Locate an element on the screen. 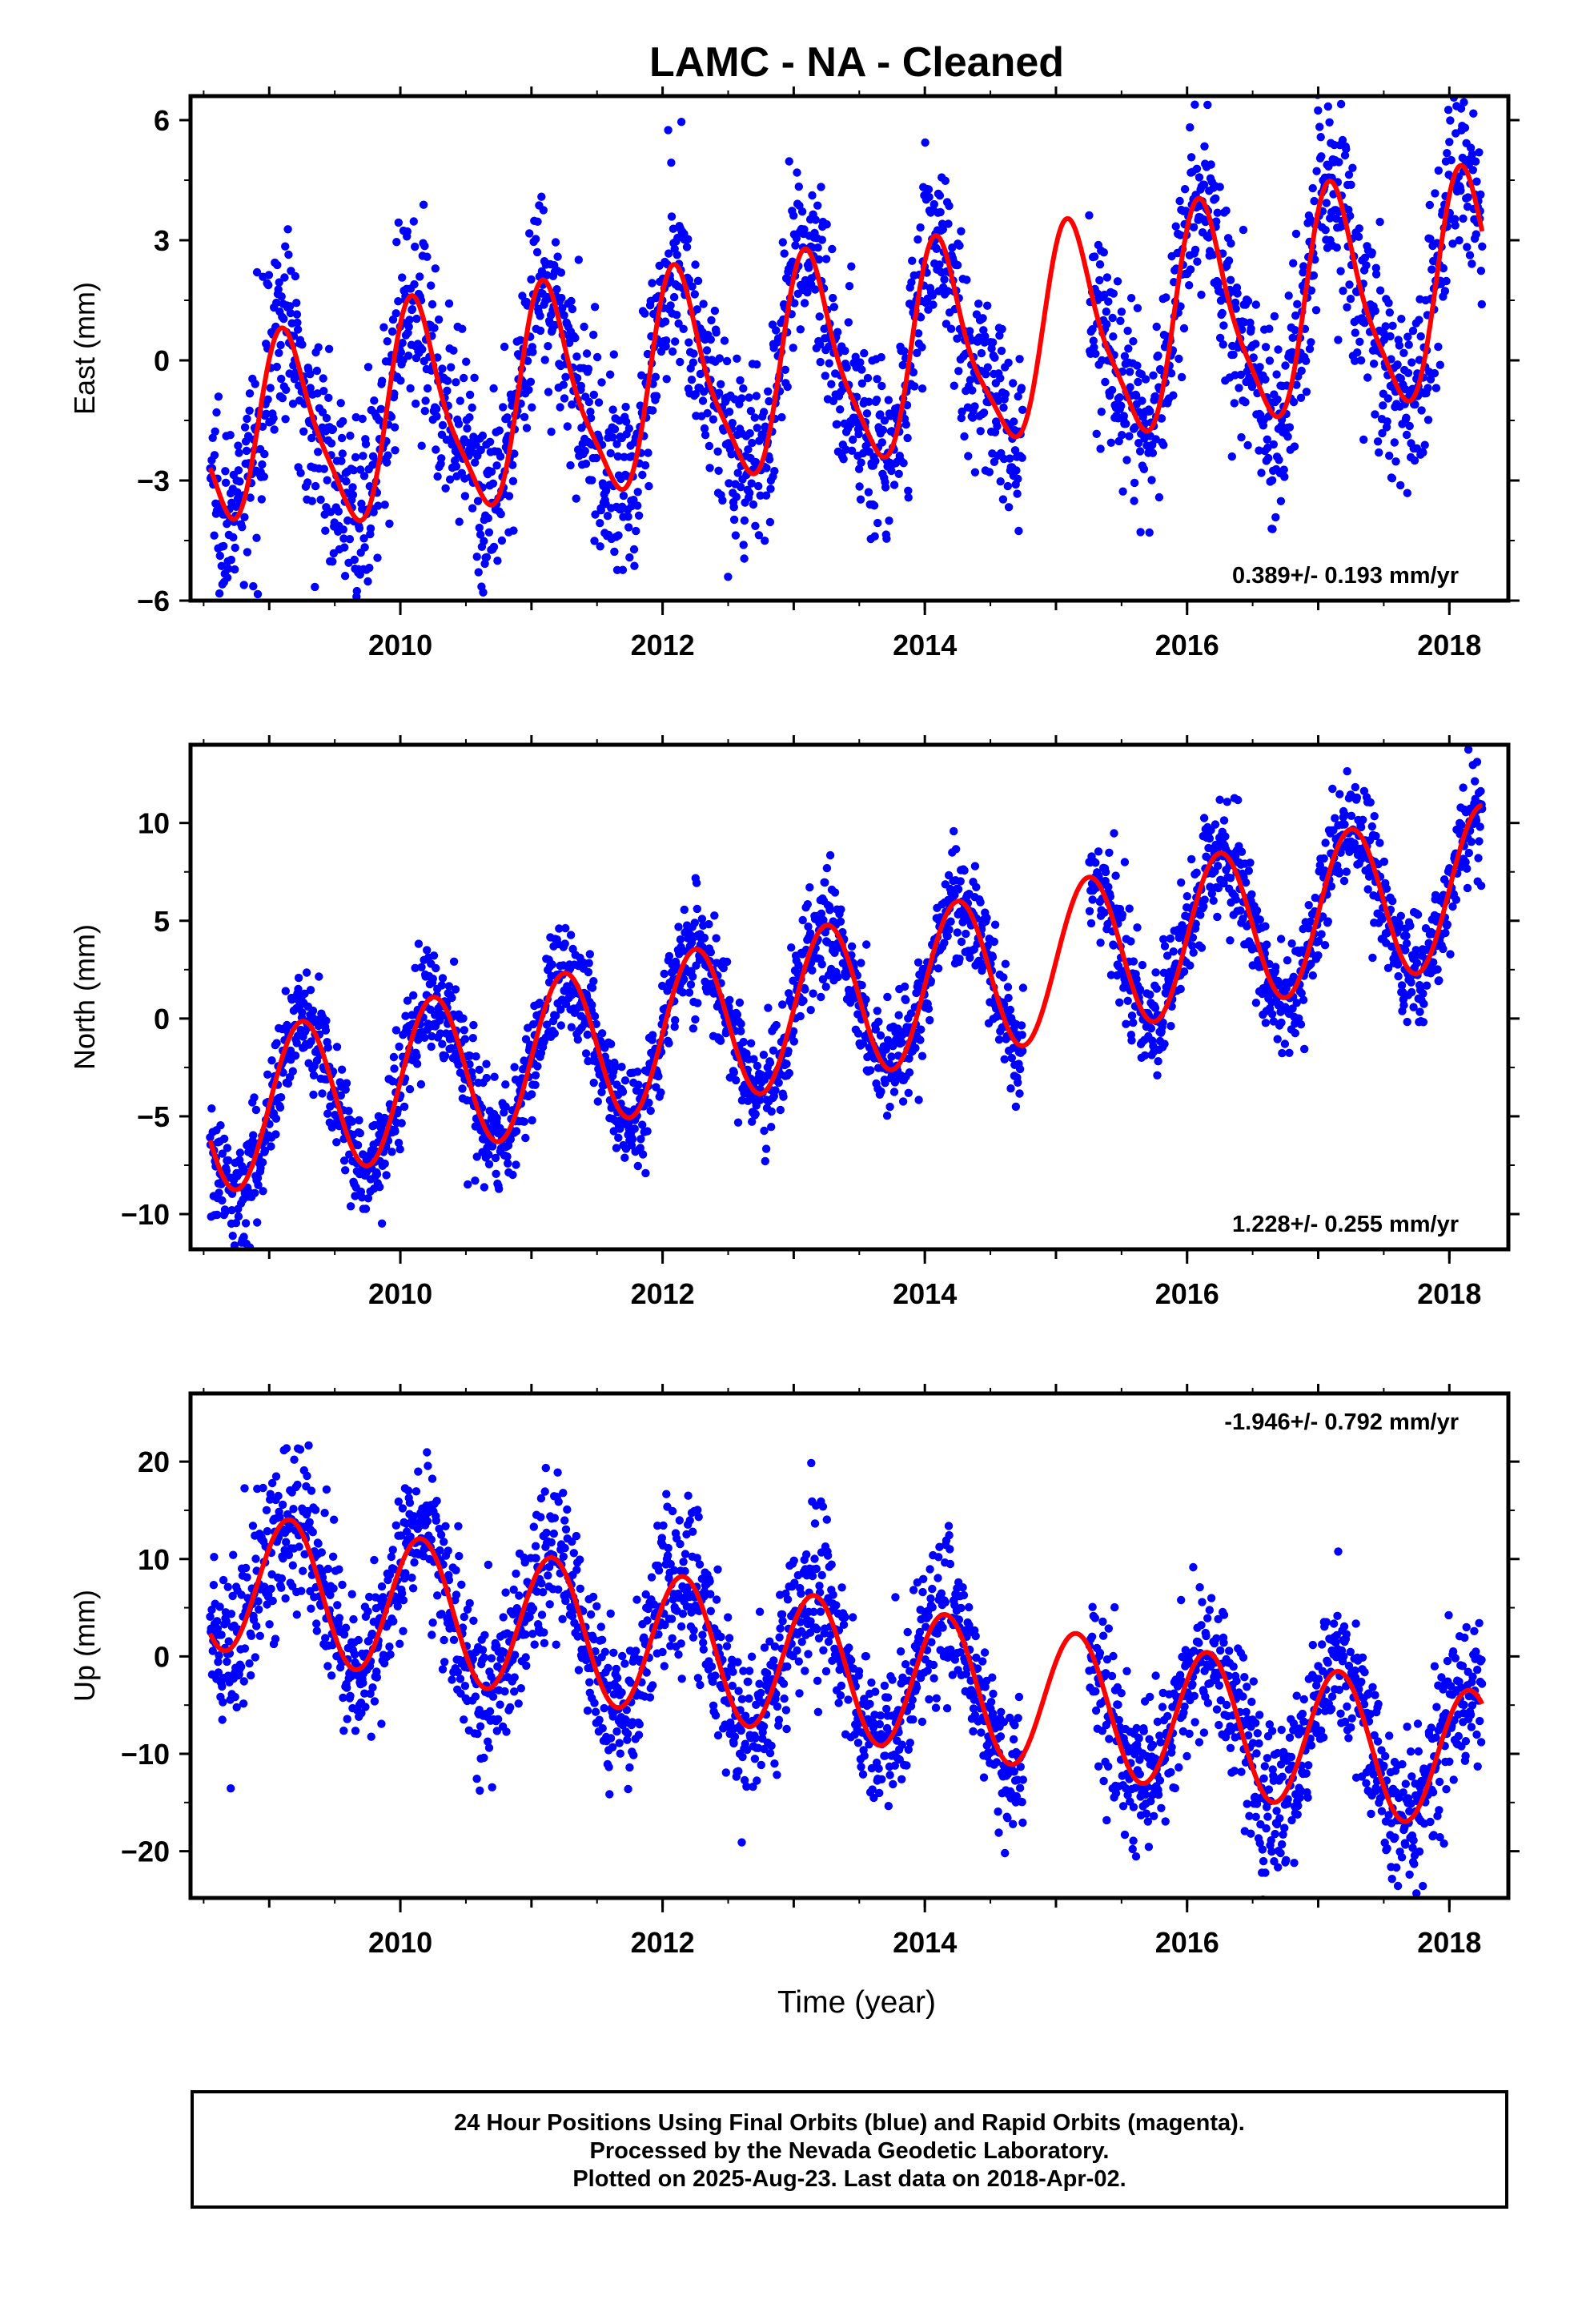 The height and width of the screenshot is (2324, 1582). fit-curve-east is located at coordinates (846, 343).